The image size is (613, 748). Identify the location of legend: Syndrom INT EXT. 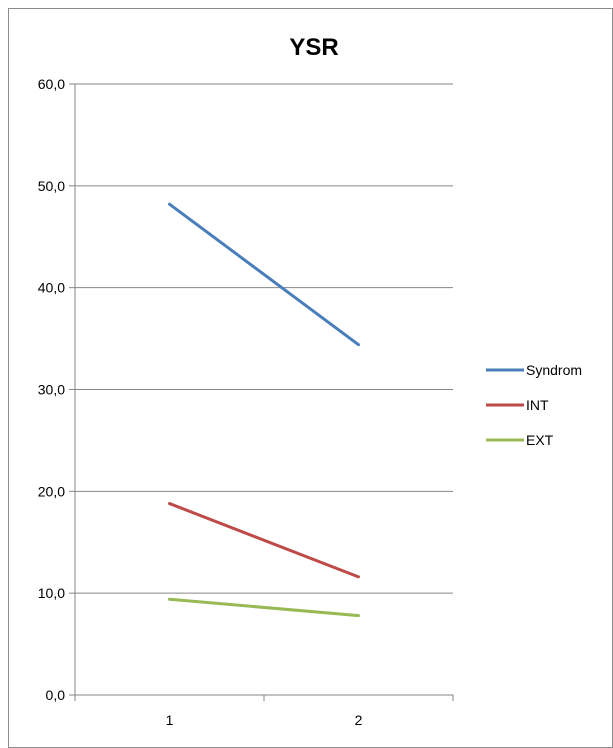
(534, 405).